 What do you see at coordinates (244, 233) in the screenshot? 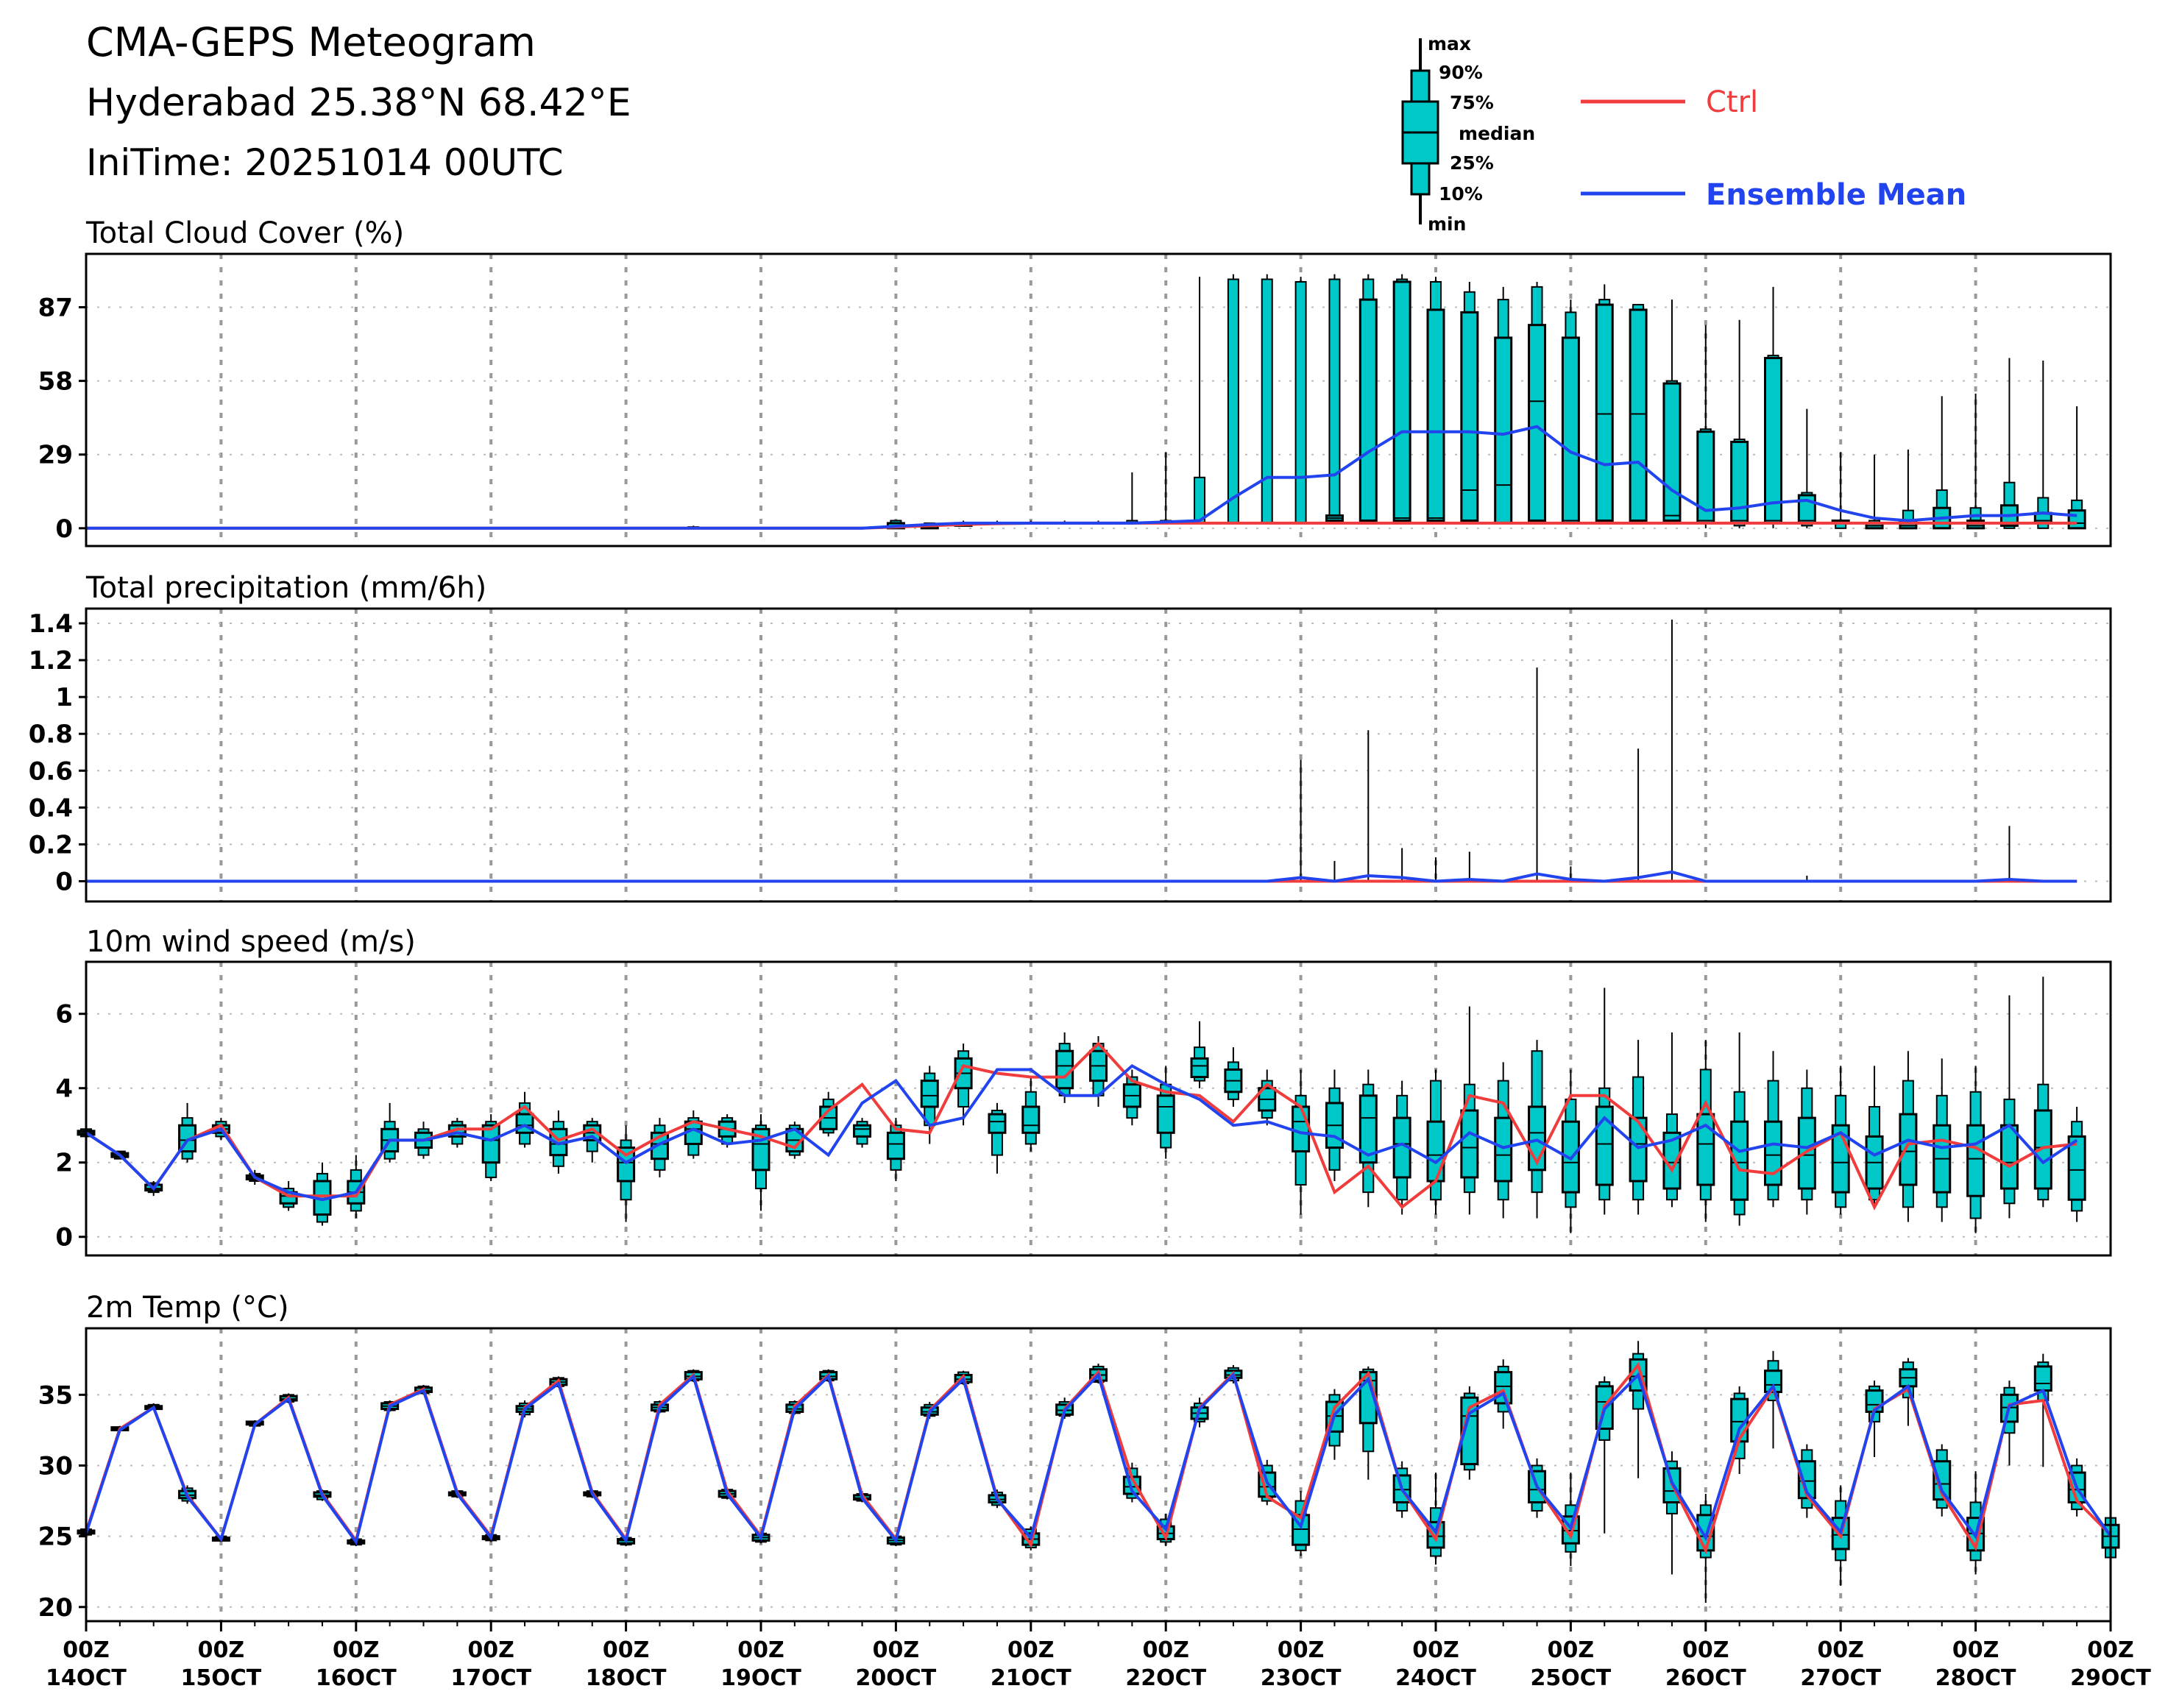
I see `panel-title: Total Cloud Cover (%)` at bounding box center [244, 233].